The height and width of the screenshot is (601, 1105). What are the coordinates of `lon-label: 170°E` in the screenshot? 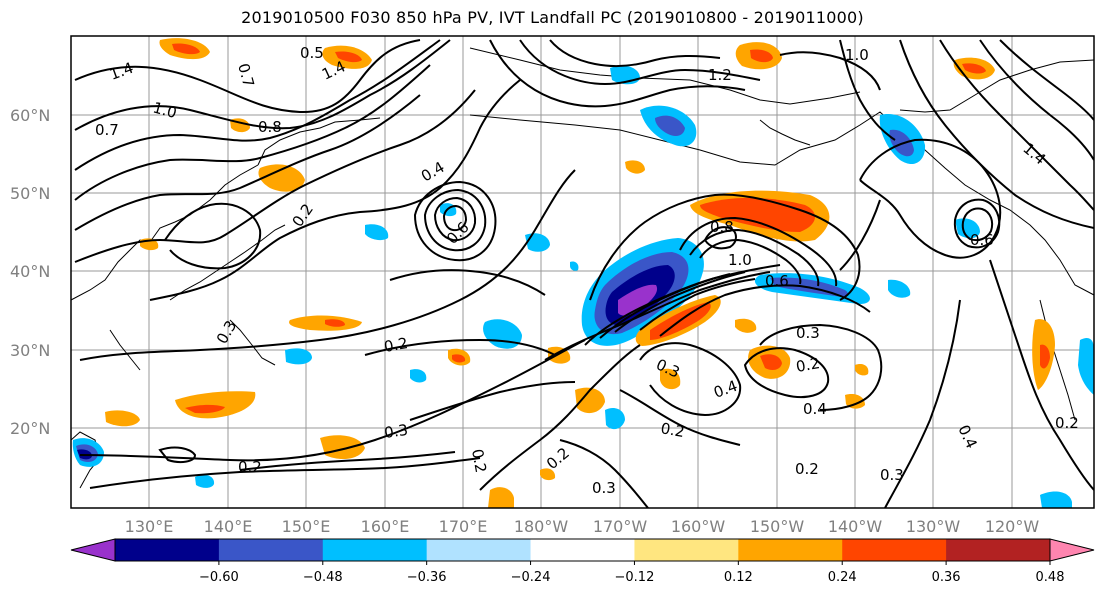 It's located at (463, 526).